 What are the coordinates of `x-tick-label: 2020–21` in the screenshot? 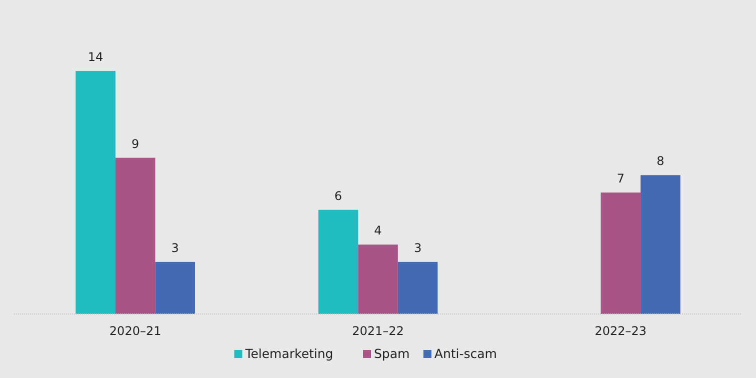 It's located at (135, 331).